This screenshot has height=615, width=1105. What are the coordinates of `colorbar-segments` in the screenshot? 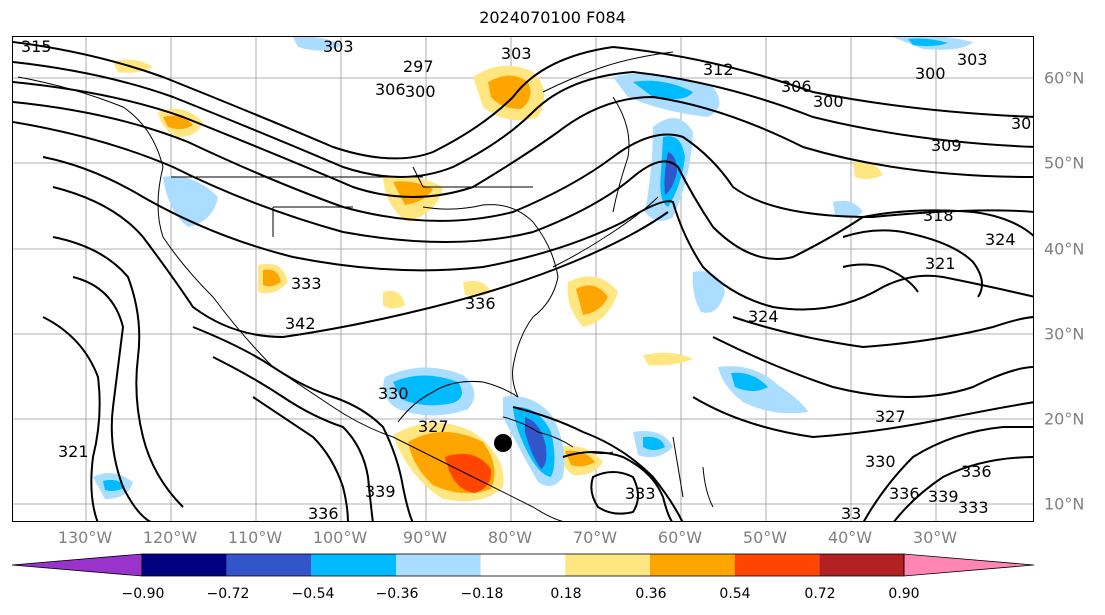 It's located at (523, 565).